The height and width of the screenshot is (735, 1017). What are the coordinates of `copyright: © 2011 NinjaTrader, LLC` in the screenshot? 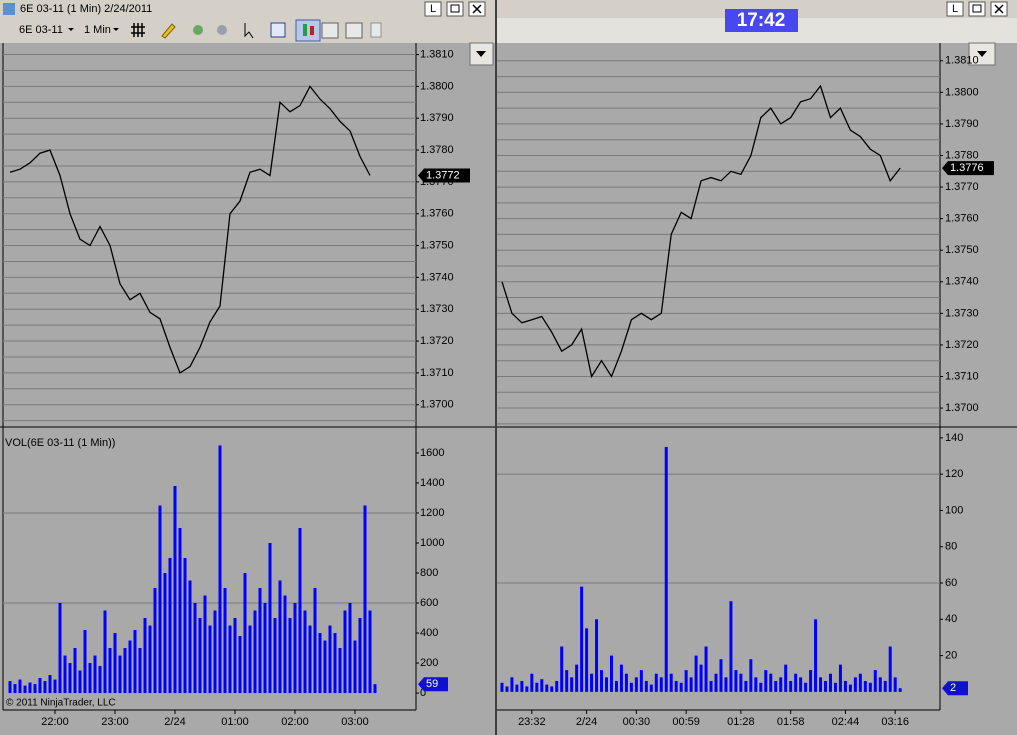 It's located at (61, 703).